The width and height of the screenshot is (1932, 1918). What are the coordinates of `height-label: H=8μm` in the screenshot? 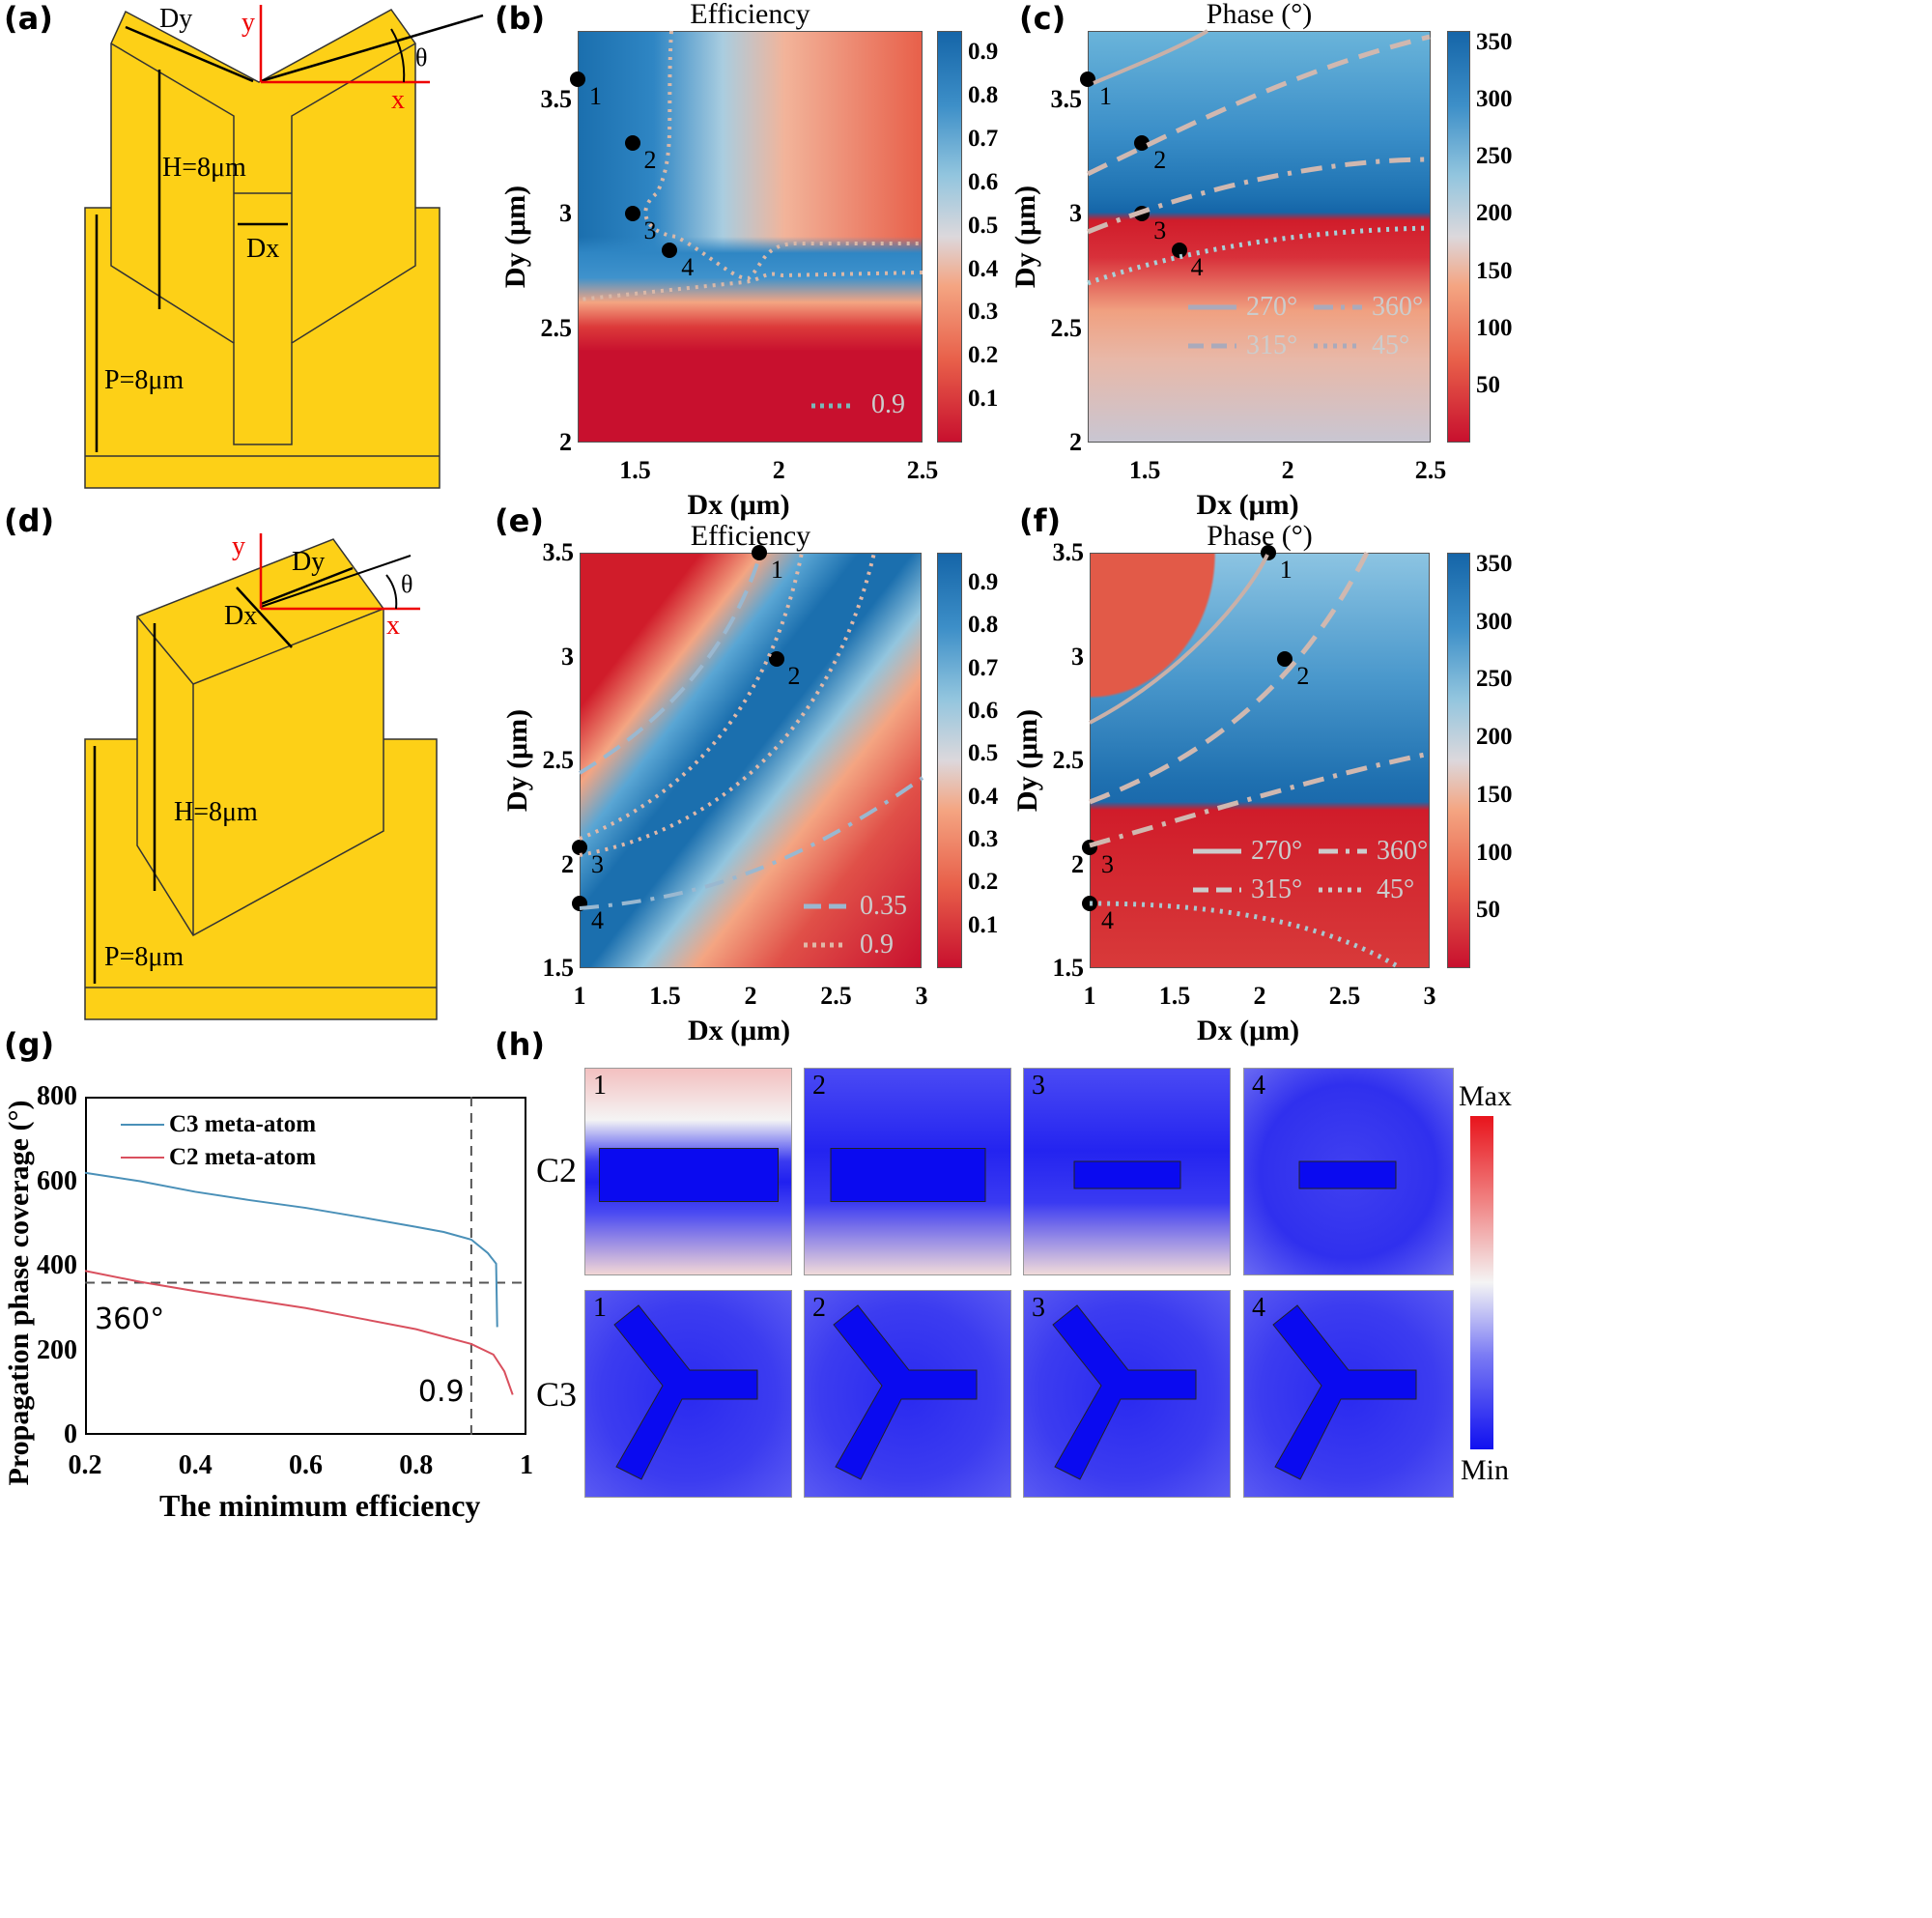 It's located at (204, 168).